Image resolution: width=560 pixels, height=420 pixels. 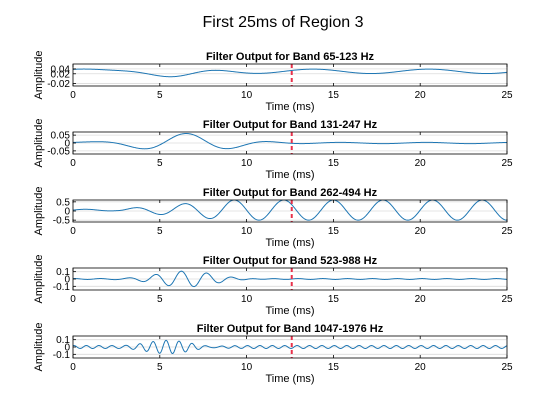 What do you see at coordinates (58, 84) in the screenshot?
I see `y-tick-label: -0.02` at bounding box center [58, 84].